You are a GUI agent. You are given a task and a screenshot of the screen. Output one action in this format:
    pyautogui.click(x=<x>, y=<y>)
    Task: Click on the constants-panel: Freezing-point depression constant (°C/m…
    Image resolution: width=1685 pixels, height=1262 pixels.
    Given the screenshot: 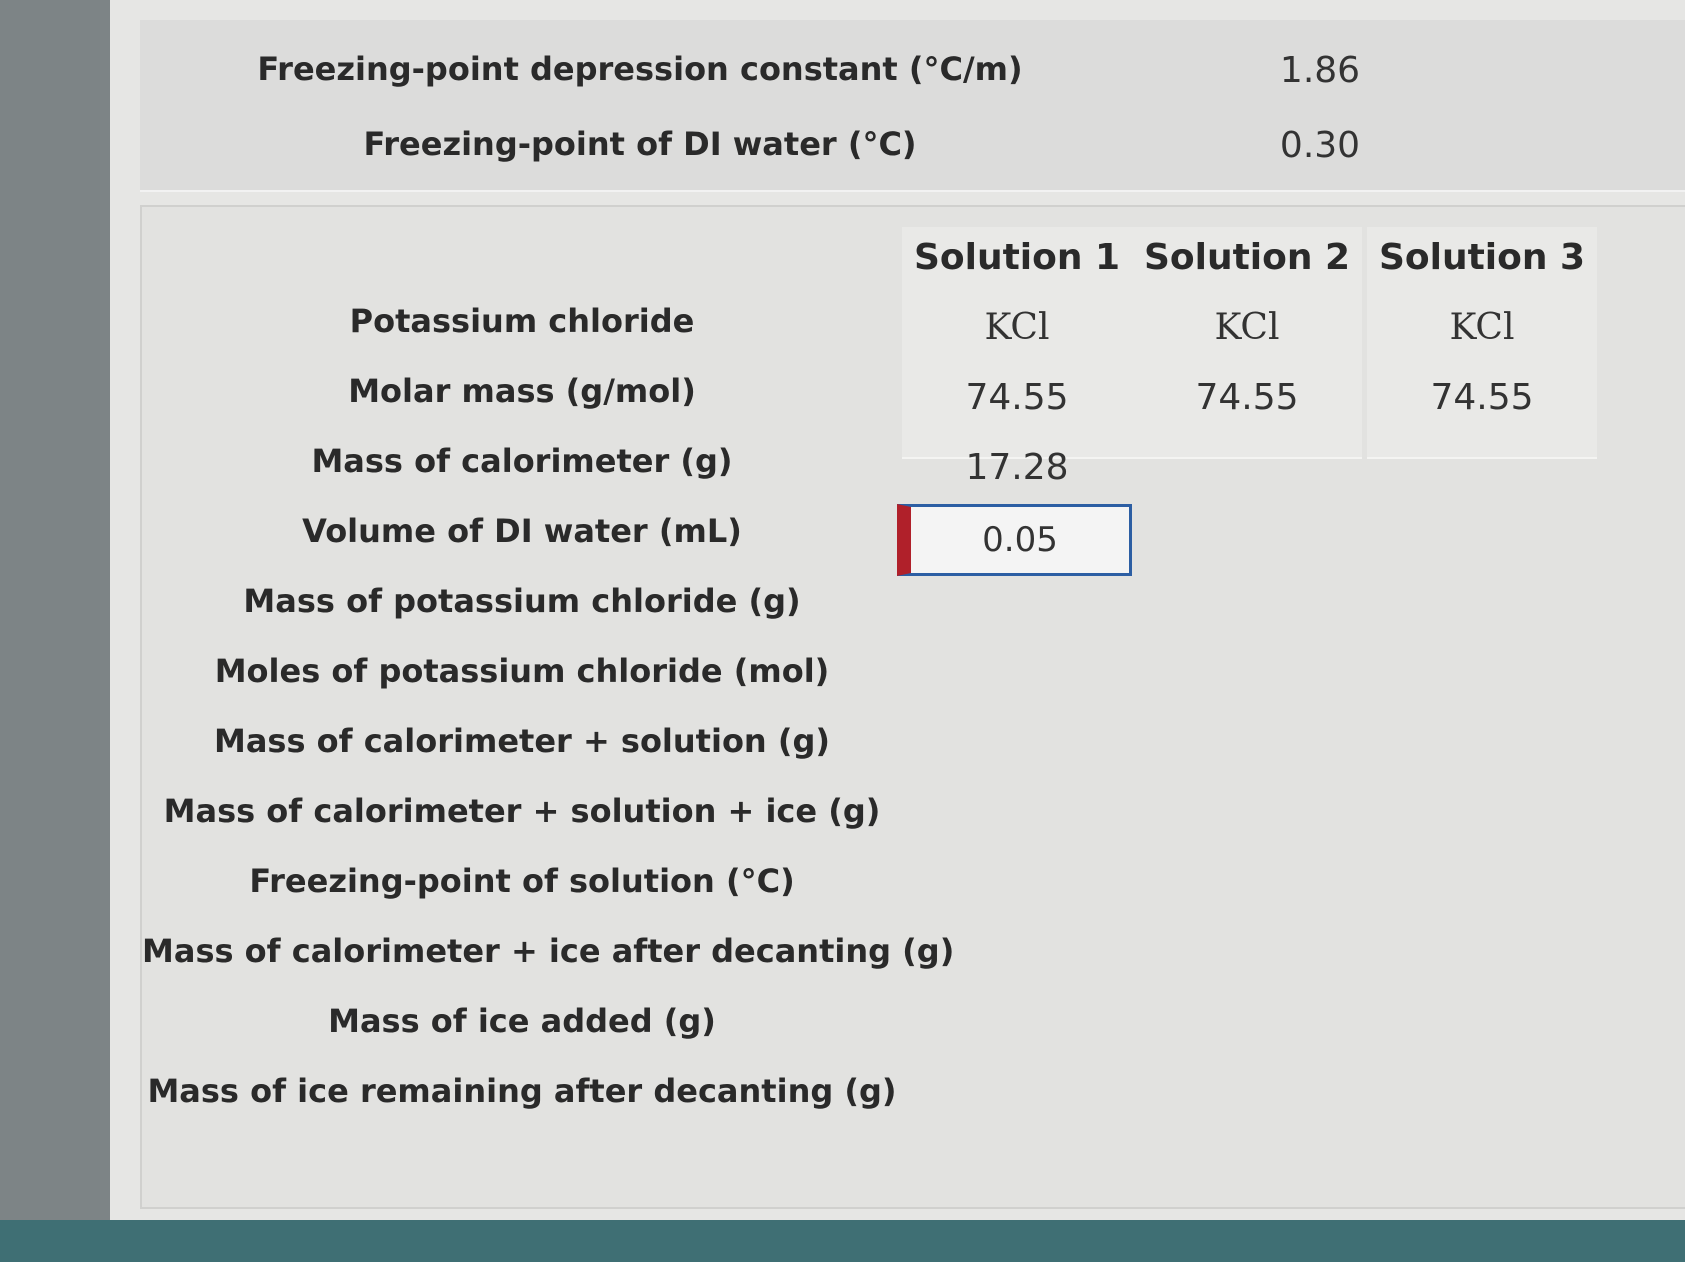 What is the action you would take?
    pyautogui.click(x=912, y=106)
    